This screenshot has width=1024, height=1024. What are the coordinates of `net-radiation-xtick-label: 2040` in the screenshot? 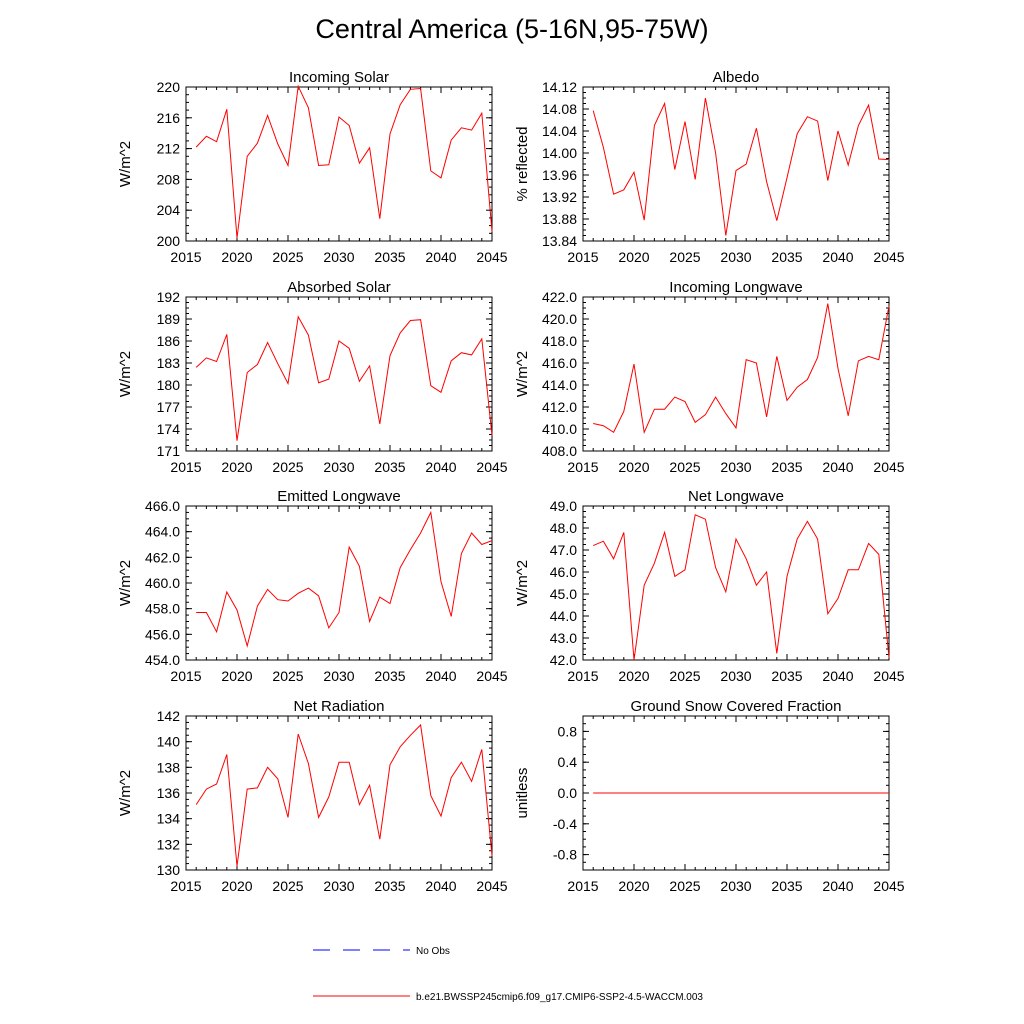 It's located at (440, 886).